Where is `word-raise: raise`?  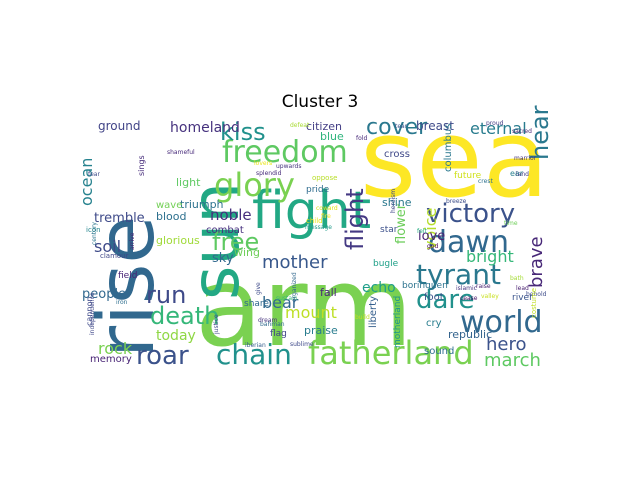 word-raise: raise is located at coordinates (483, 286).